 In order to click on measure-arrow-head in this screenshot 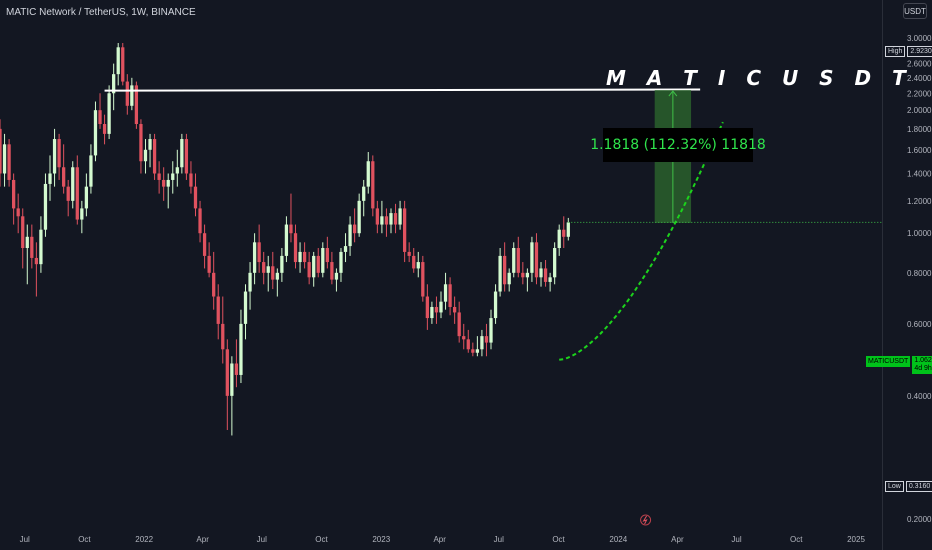, I will do `click(673, 93)`.